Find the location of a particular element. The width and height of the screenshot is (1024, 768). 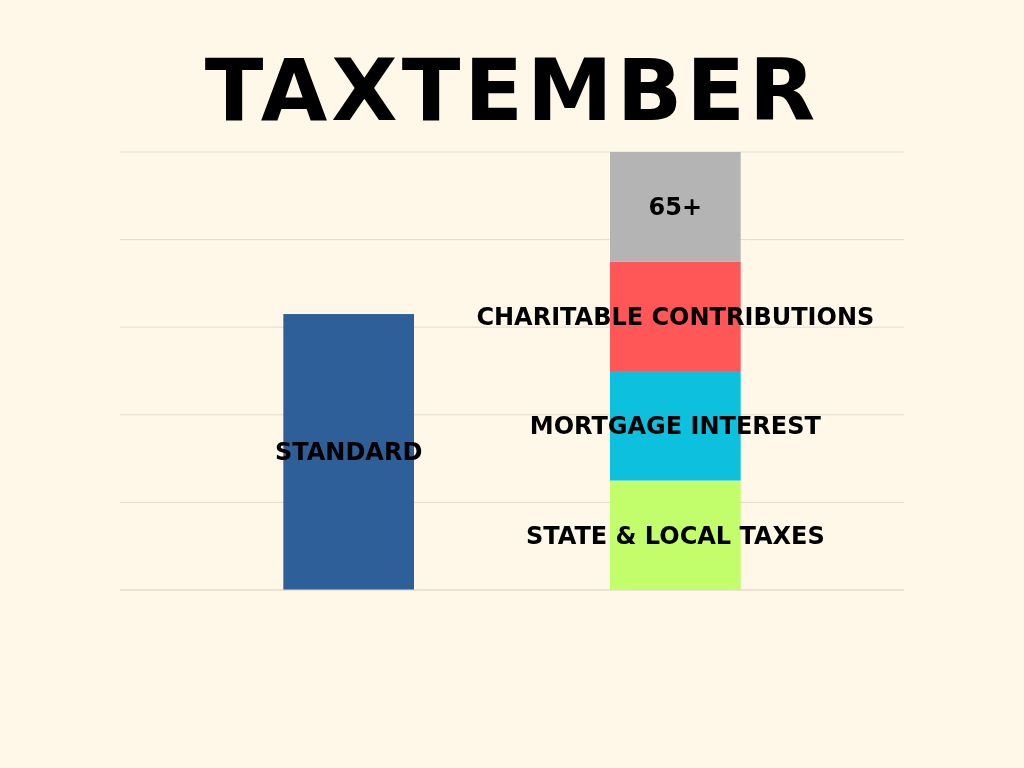

series-label: 65+ is located at coordinates (675, 207).